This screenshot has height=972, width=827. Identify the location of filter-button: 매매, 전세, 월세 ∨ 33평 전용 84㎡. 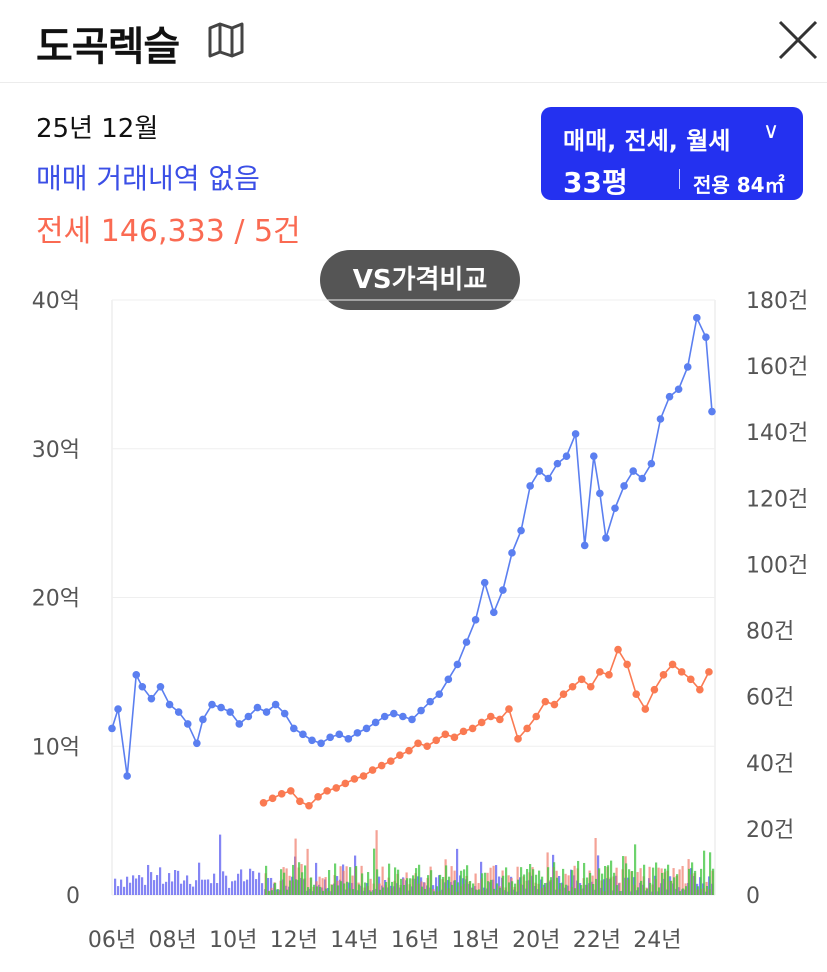
(672, 153).